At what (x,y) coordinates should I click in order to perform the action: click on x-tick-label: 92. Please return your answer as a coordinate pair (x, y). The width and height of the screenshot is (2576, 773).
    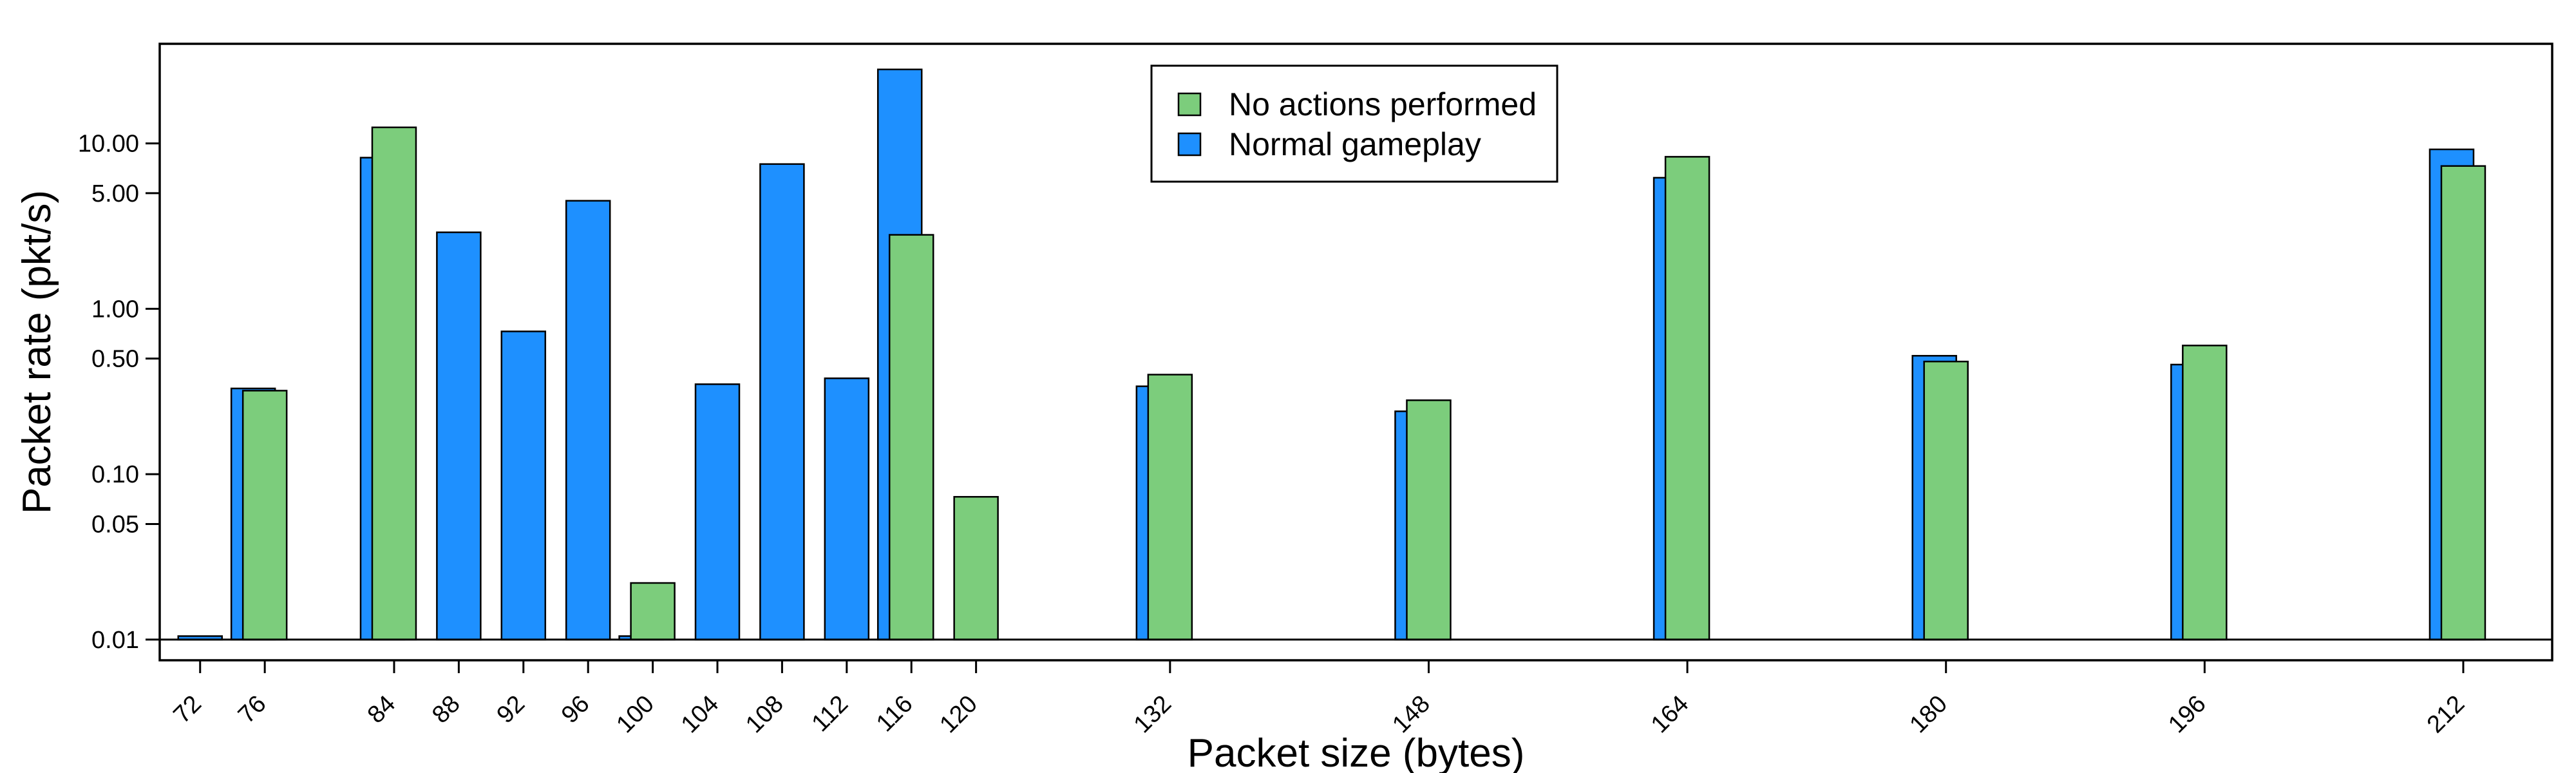
    Looking at the image, I should click on (512, 710).